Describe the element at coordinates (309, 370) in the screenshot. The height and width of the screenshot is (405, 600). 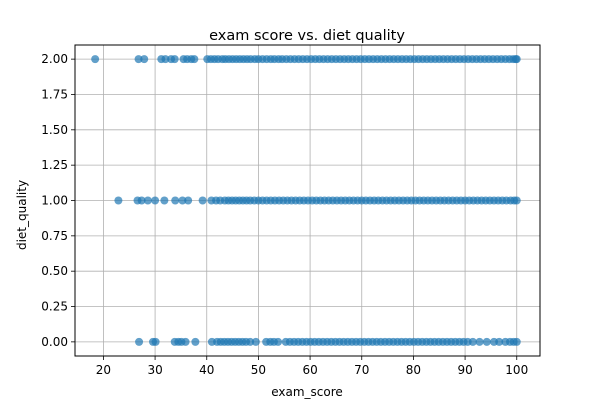
I see `x-tick-label: 60` at that location.